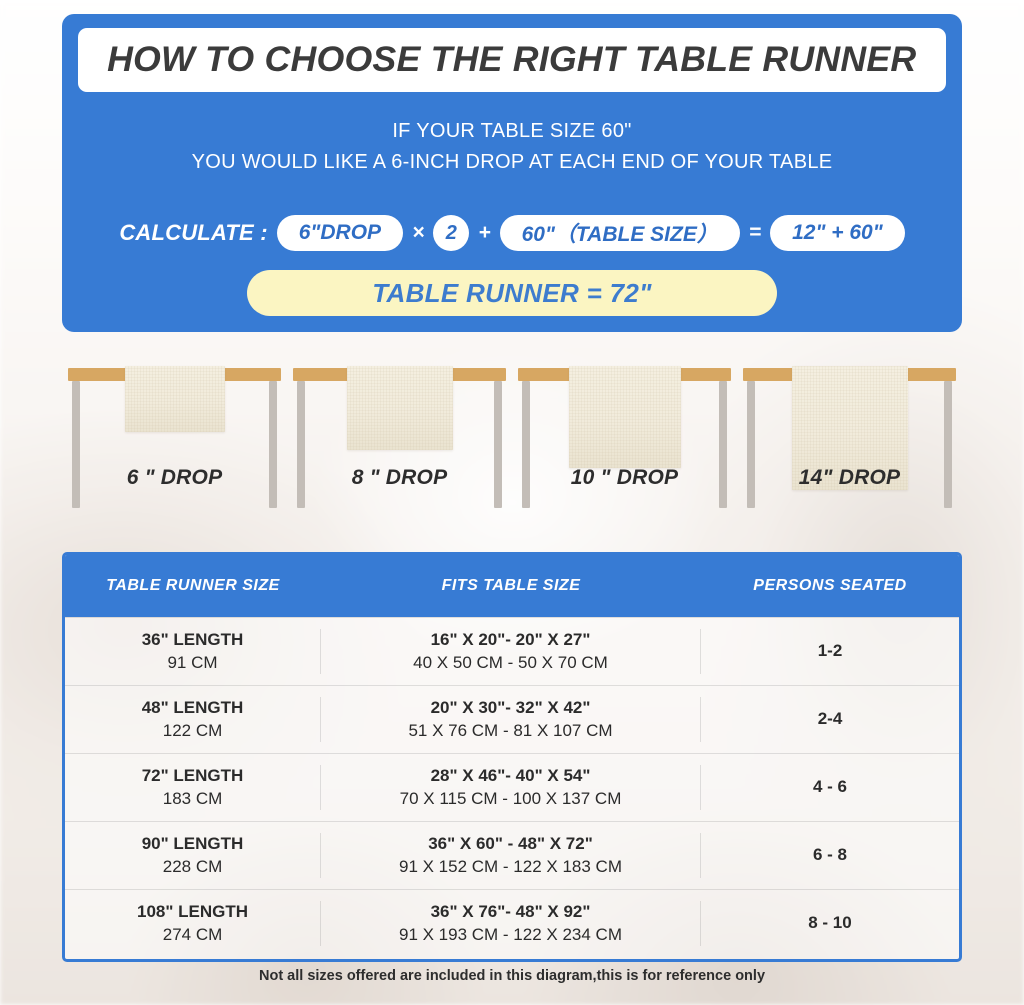 The image size is (1024, 1005). I want to click on cell-persons-seated: 6 - 8, so click(830, 855).